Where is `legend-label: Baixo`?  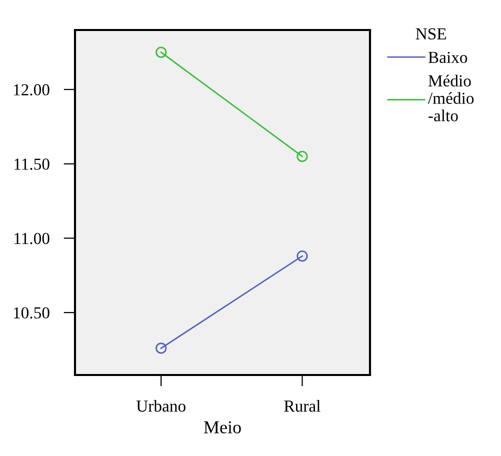 legend-label: Baixo is located at coordinates (448, 58).